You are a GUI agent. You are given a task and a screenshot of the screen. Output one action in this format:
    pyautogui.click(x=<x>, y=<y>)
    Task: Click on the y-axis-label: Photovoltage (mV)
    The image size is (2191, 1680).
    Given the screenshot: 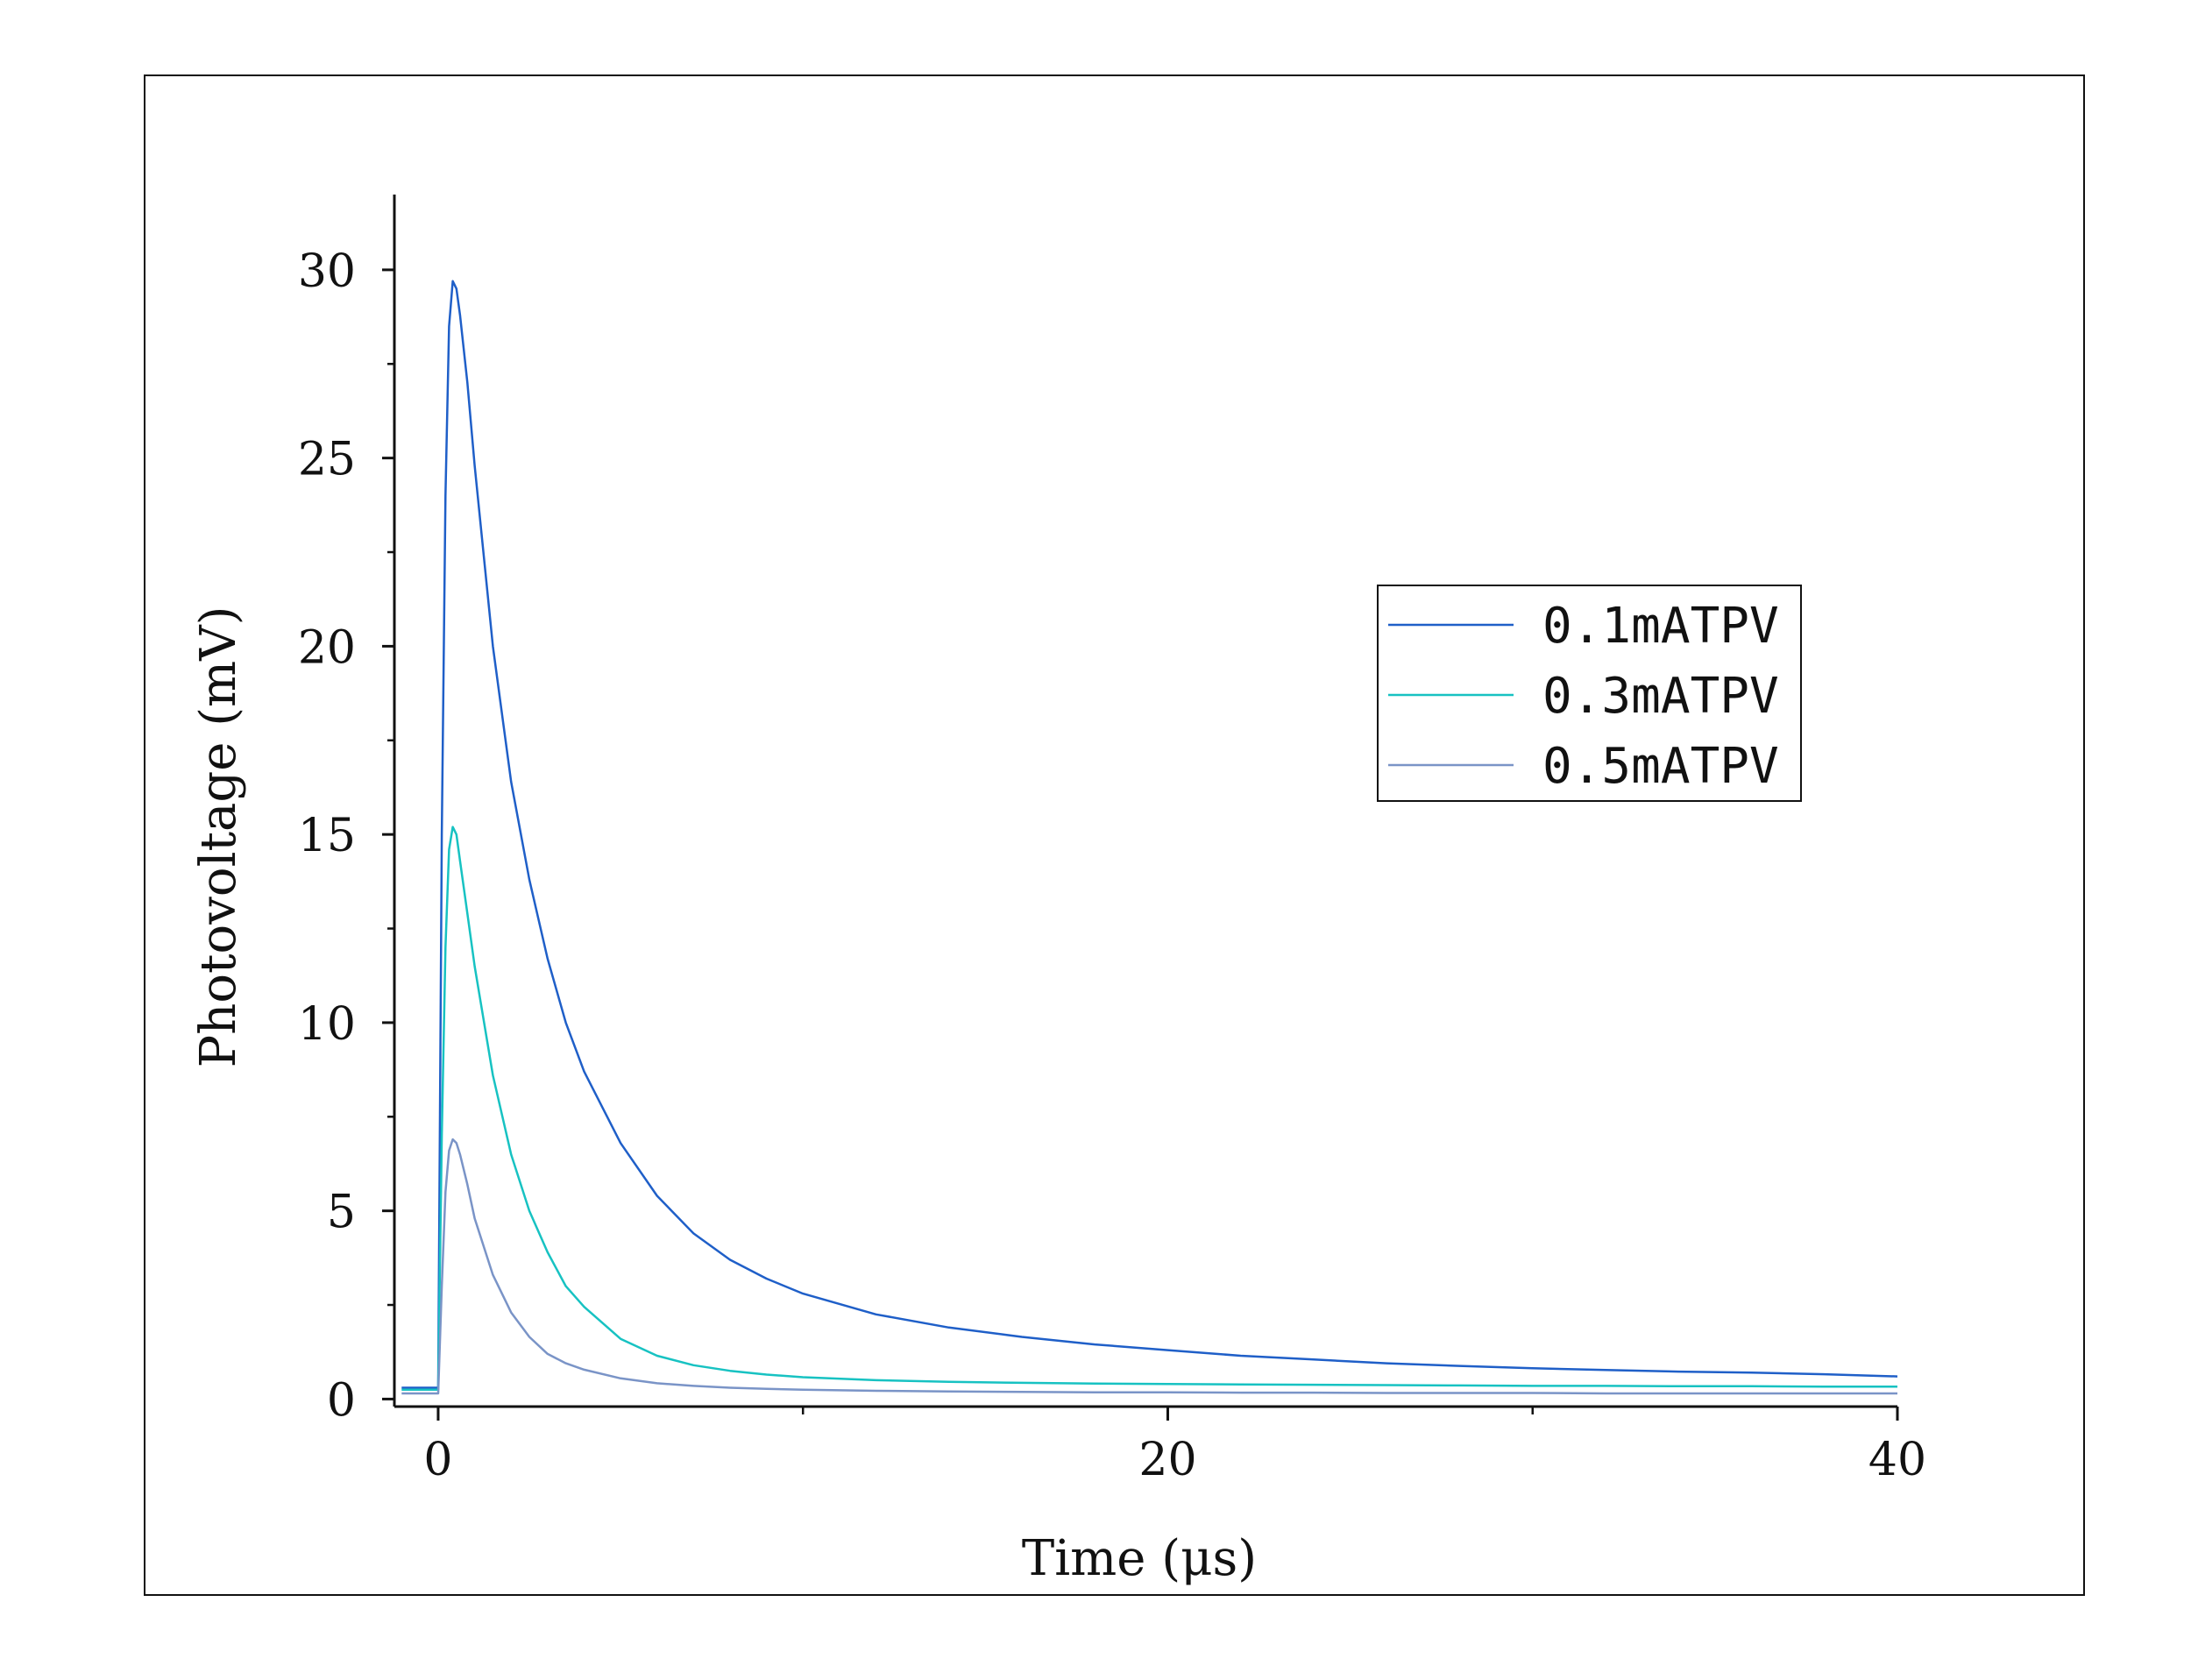 What is the action you would take?
    pyautogui.click(x=218, y=837)
    